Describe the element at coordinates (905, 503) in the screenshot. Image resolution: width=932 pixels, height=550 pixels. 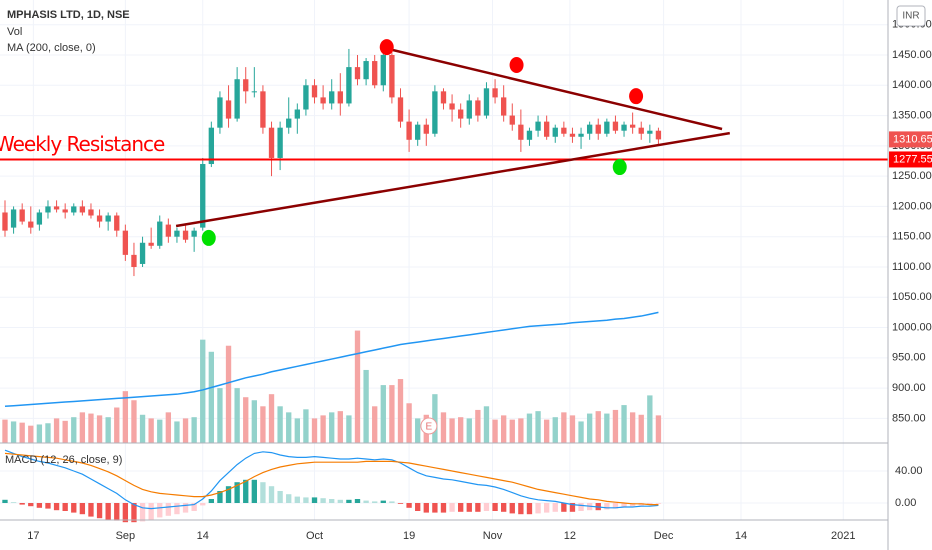
I see `macd-tick-label: 0.00` at that location.